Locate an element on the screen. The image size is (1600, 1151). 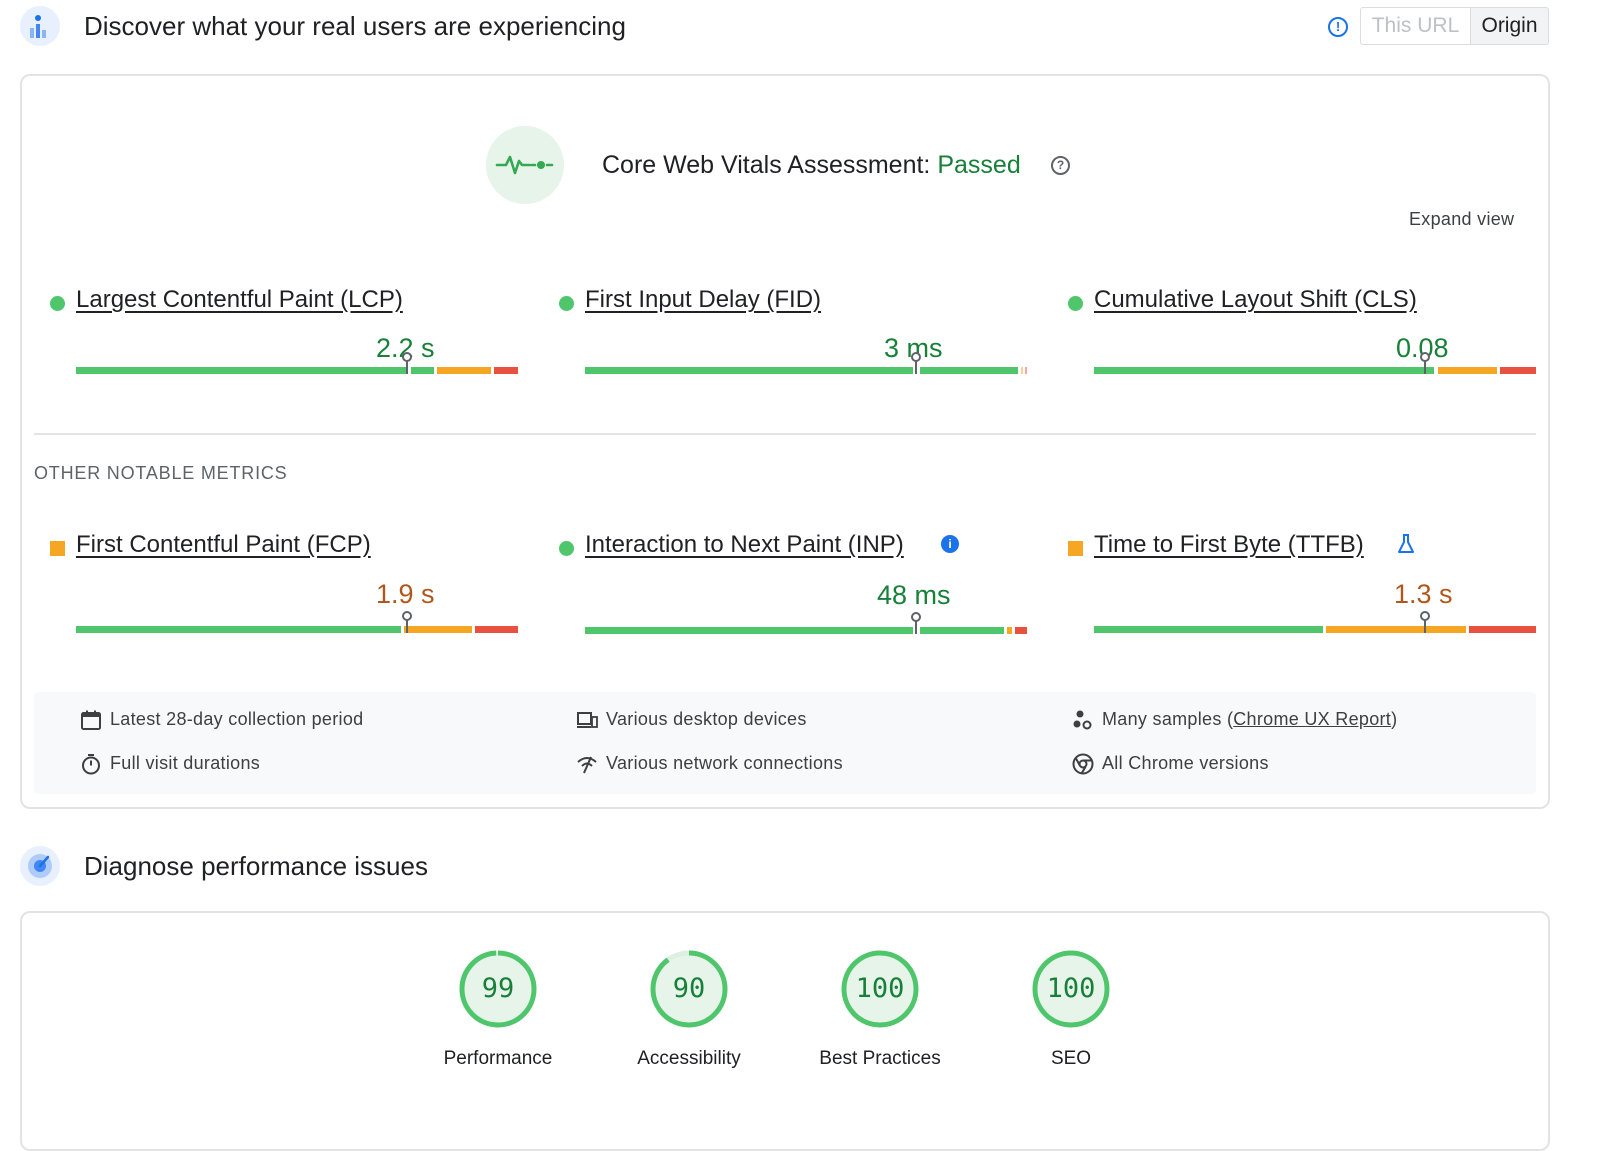
metric-value: 48 ms is located at coordinates (914, 595).